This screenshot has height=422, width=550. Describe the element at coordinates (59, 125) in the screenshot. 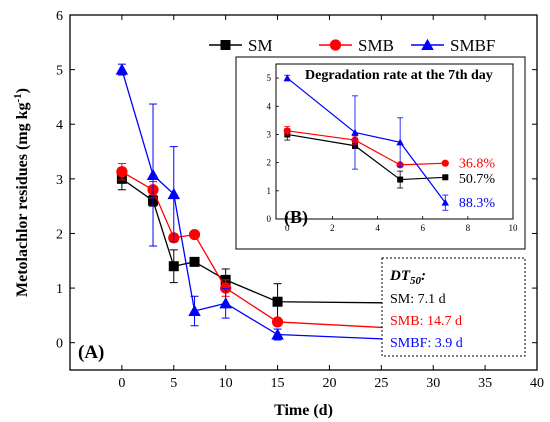

I see `y-tick-label: 4` at that location.